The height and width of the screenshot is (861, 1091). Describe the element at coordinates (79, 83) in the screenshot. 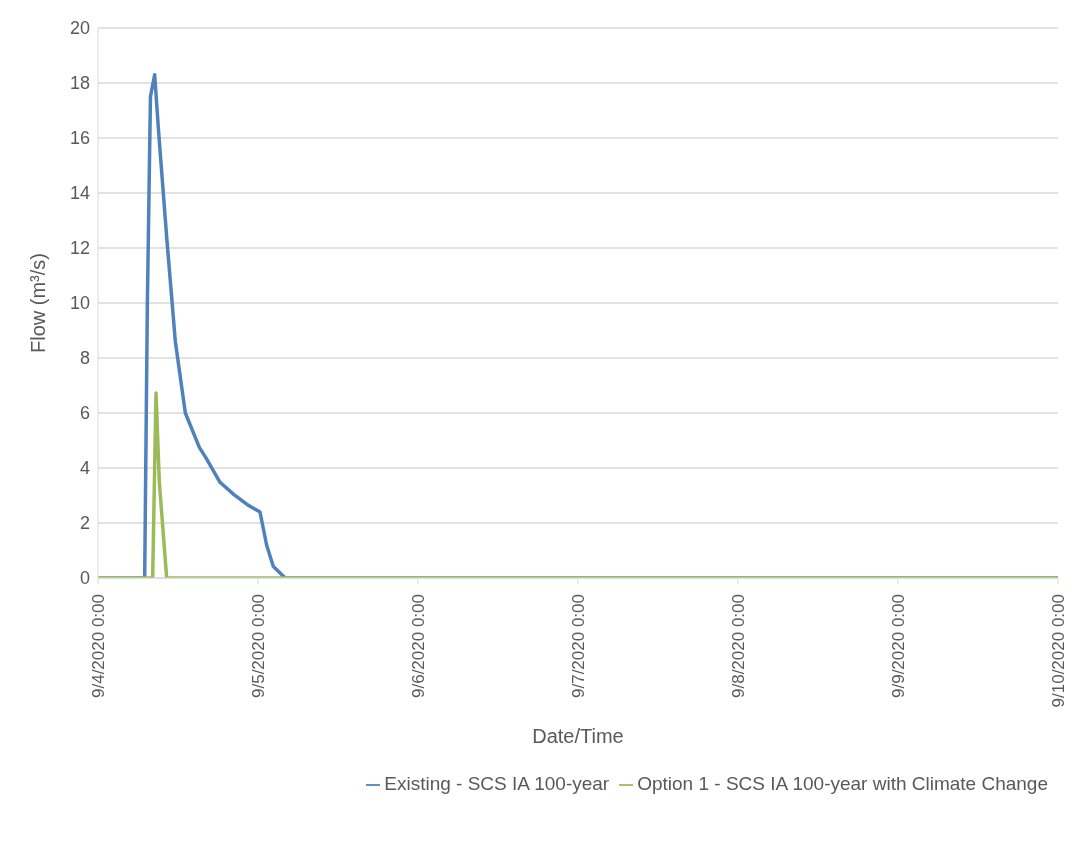

I see `y-tick-label: 18` at that location.